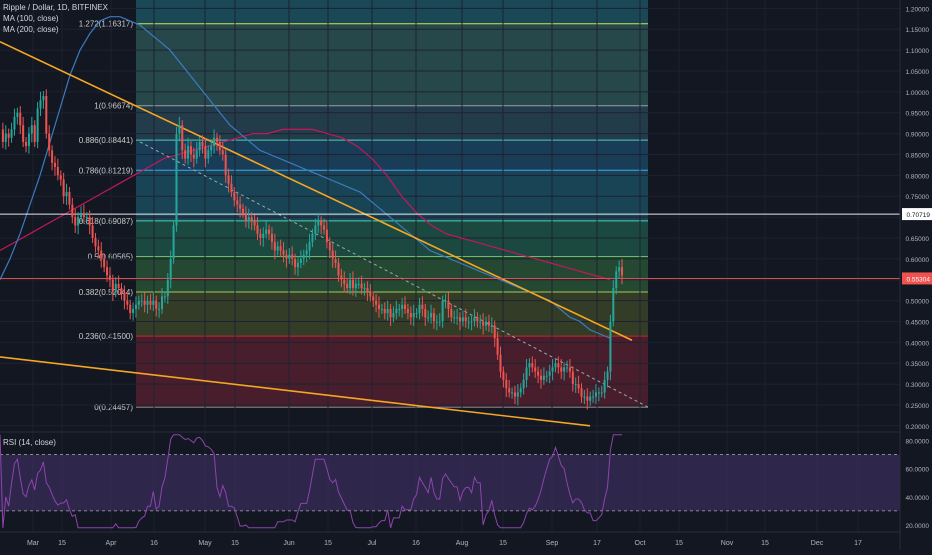 This screenshot has height=555, width=932. What do you see at coordinates (29, 442) in the screenshot?
I see `rsi-legend: RSI (14, close)` at bounding box center [29, 442].